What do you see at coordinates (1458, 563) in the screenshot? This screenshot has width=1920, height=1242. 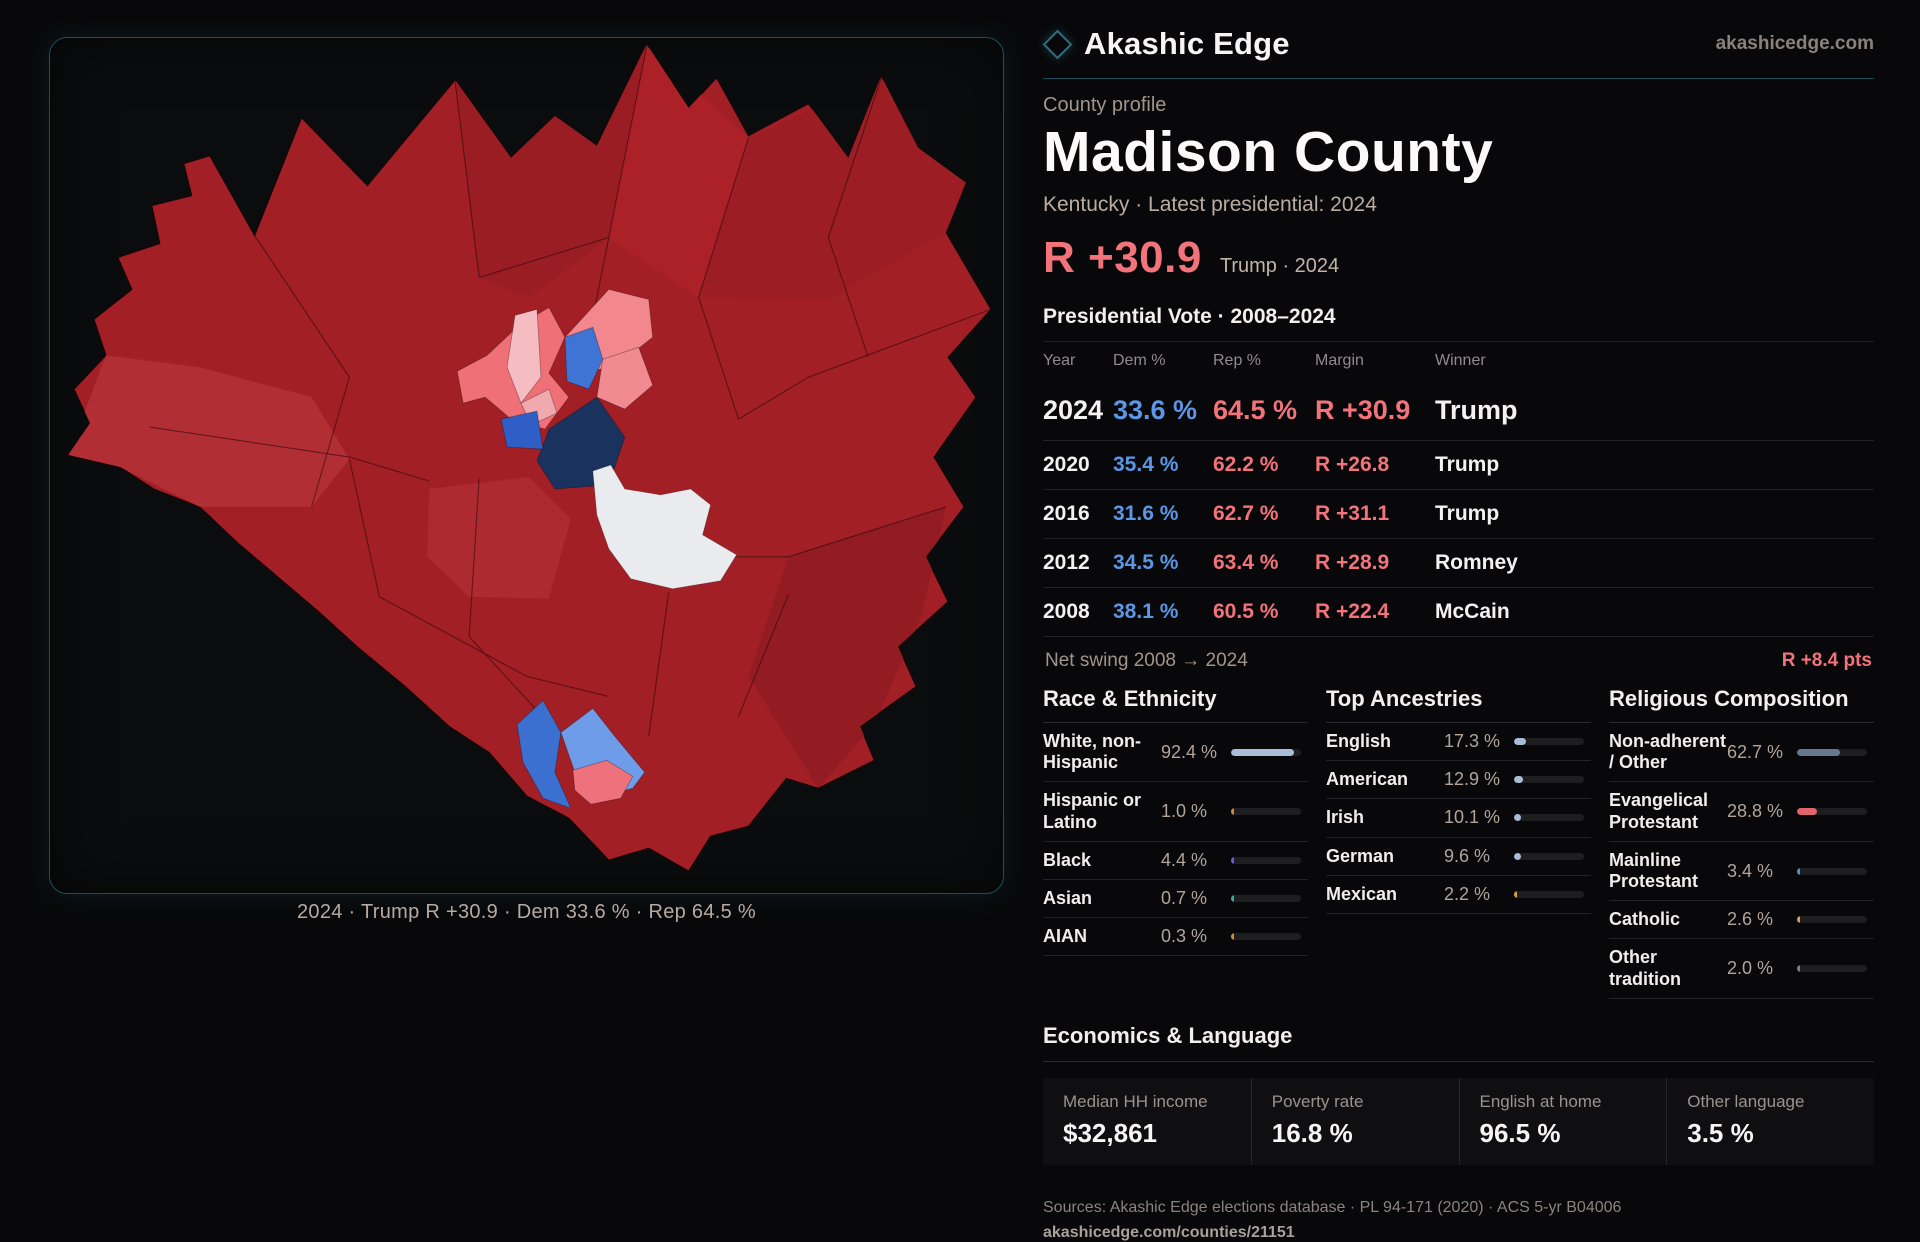 I see `table-row: 2012 34.5 % 63.4 % R +28.9 Romney` at bounding box center [1458, 563].